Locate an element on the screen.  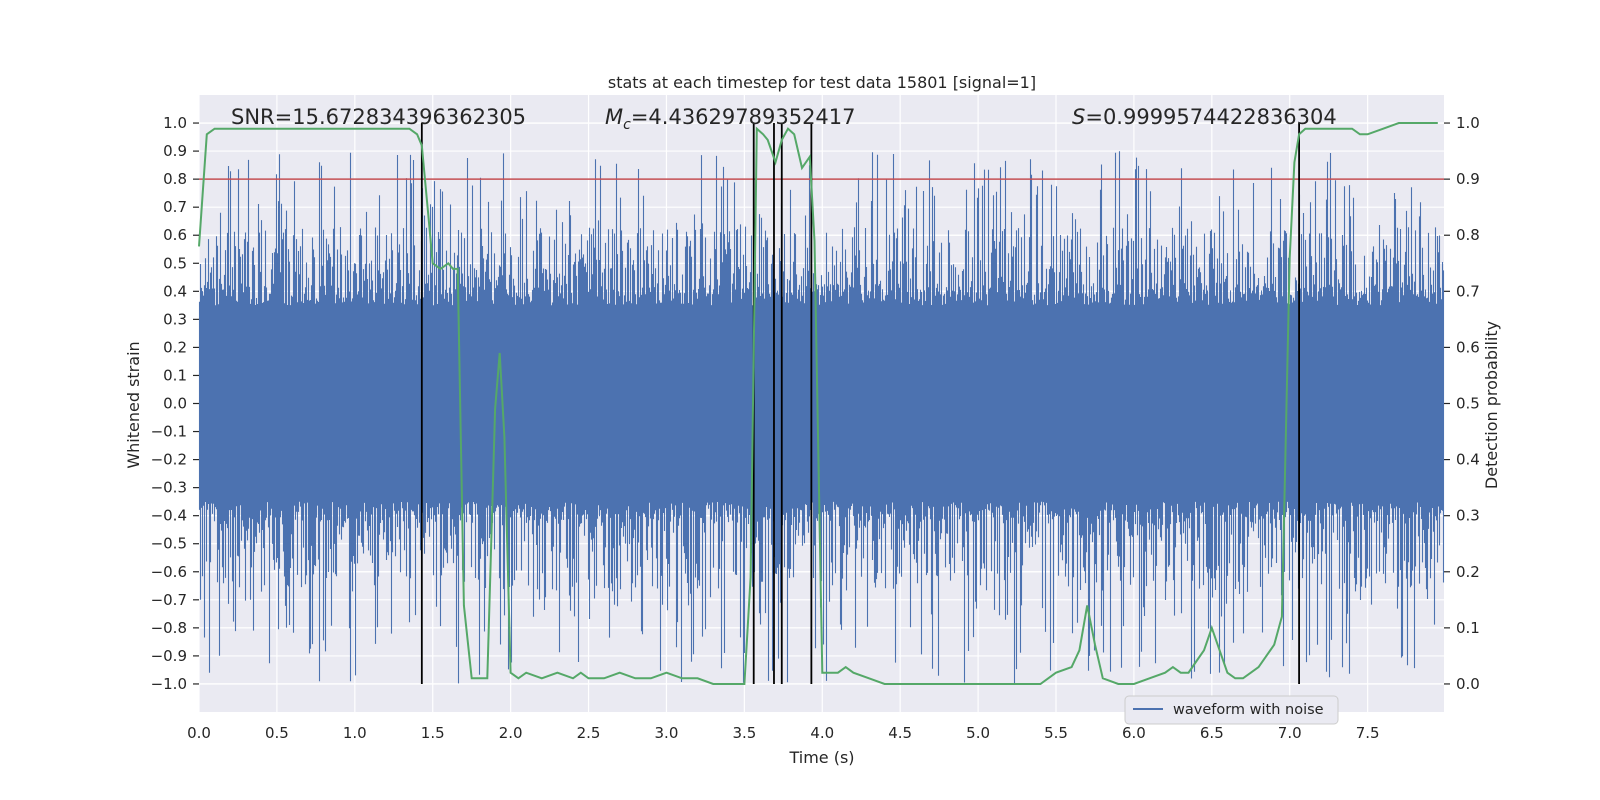
y-axis-label: Whitened strain is located at coordinates (133, 404).